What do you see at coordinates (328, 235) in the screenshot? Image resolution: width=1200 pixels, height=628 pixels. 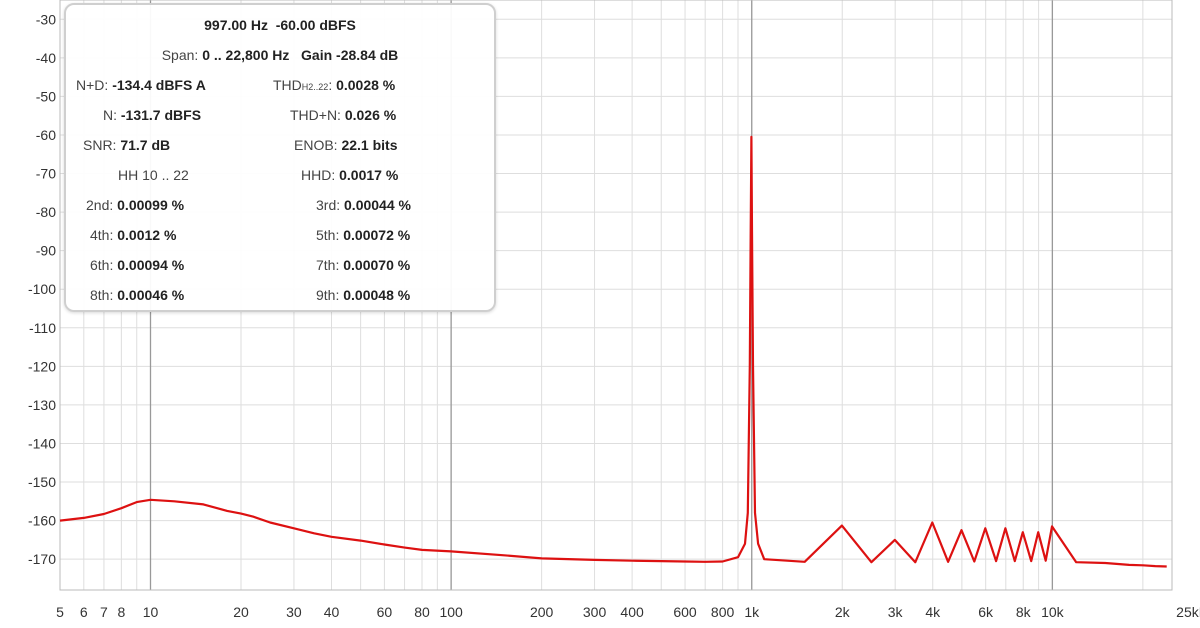 I see `h5-label: 5th:` at bounding box center [328, 235].